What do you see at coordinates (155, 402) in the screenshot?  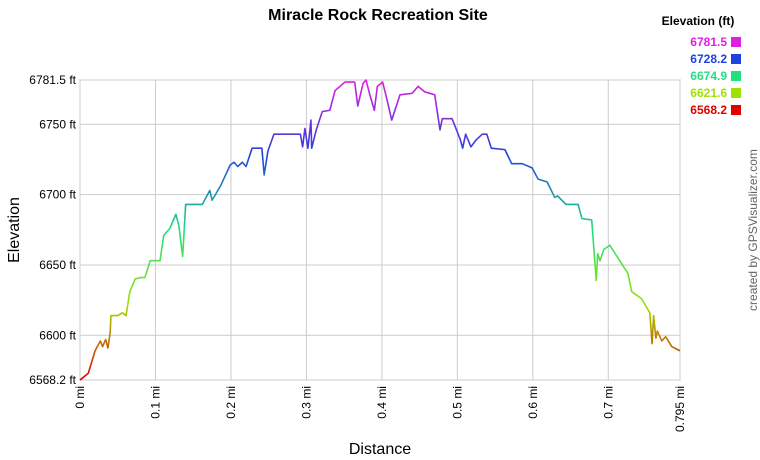 I see `x-tick-label: 0.1 mi` at bounding box center [155, 402].